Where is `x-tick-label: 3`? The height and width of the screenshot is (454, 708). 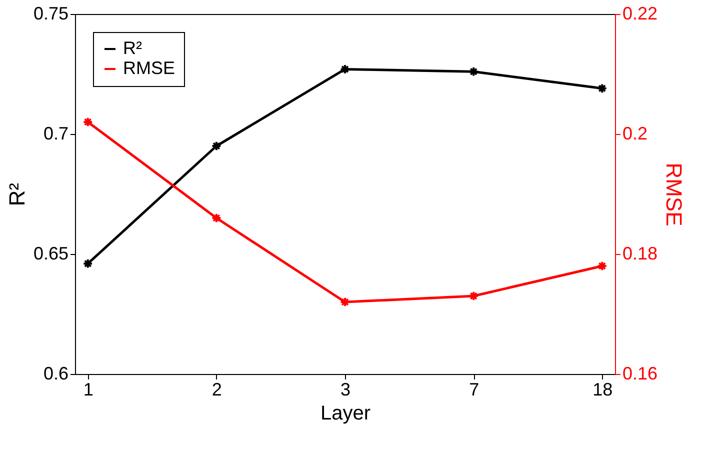 x-tick-label: 3 is located at coordinates (345, 390).